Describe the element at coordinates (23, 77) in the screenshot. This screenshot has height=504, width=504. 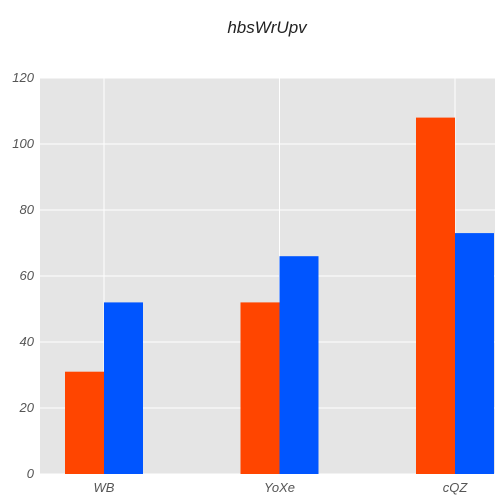
I see `y-tick-label: 120` at that location.